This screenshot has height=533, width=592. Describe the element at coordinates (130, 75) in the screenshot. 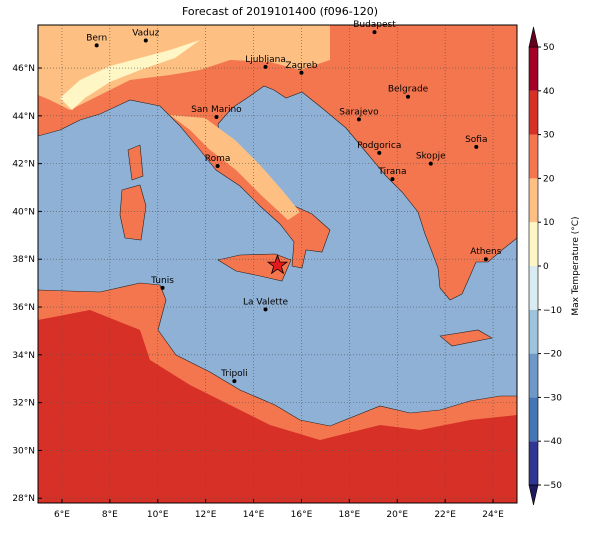

I see `land-alps-cold` at that location.